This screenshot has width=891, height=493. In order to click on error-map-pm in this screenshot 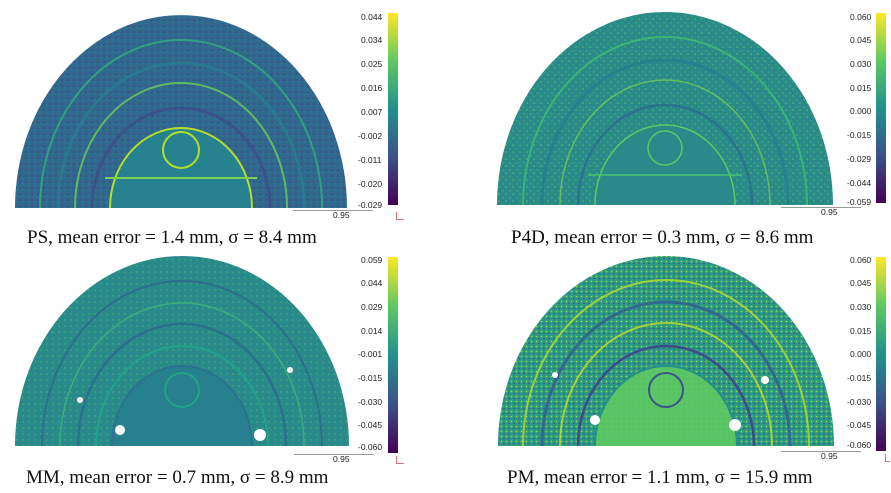, I will do `click(666, 351)`.